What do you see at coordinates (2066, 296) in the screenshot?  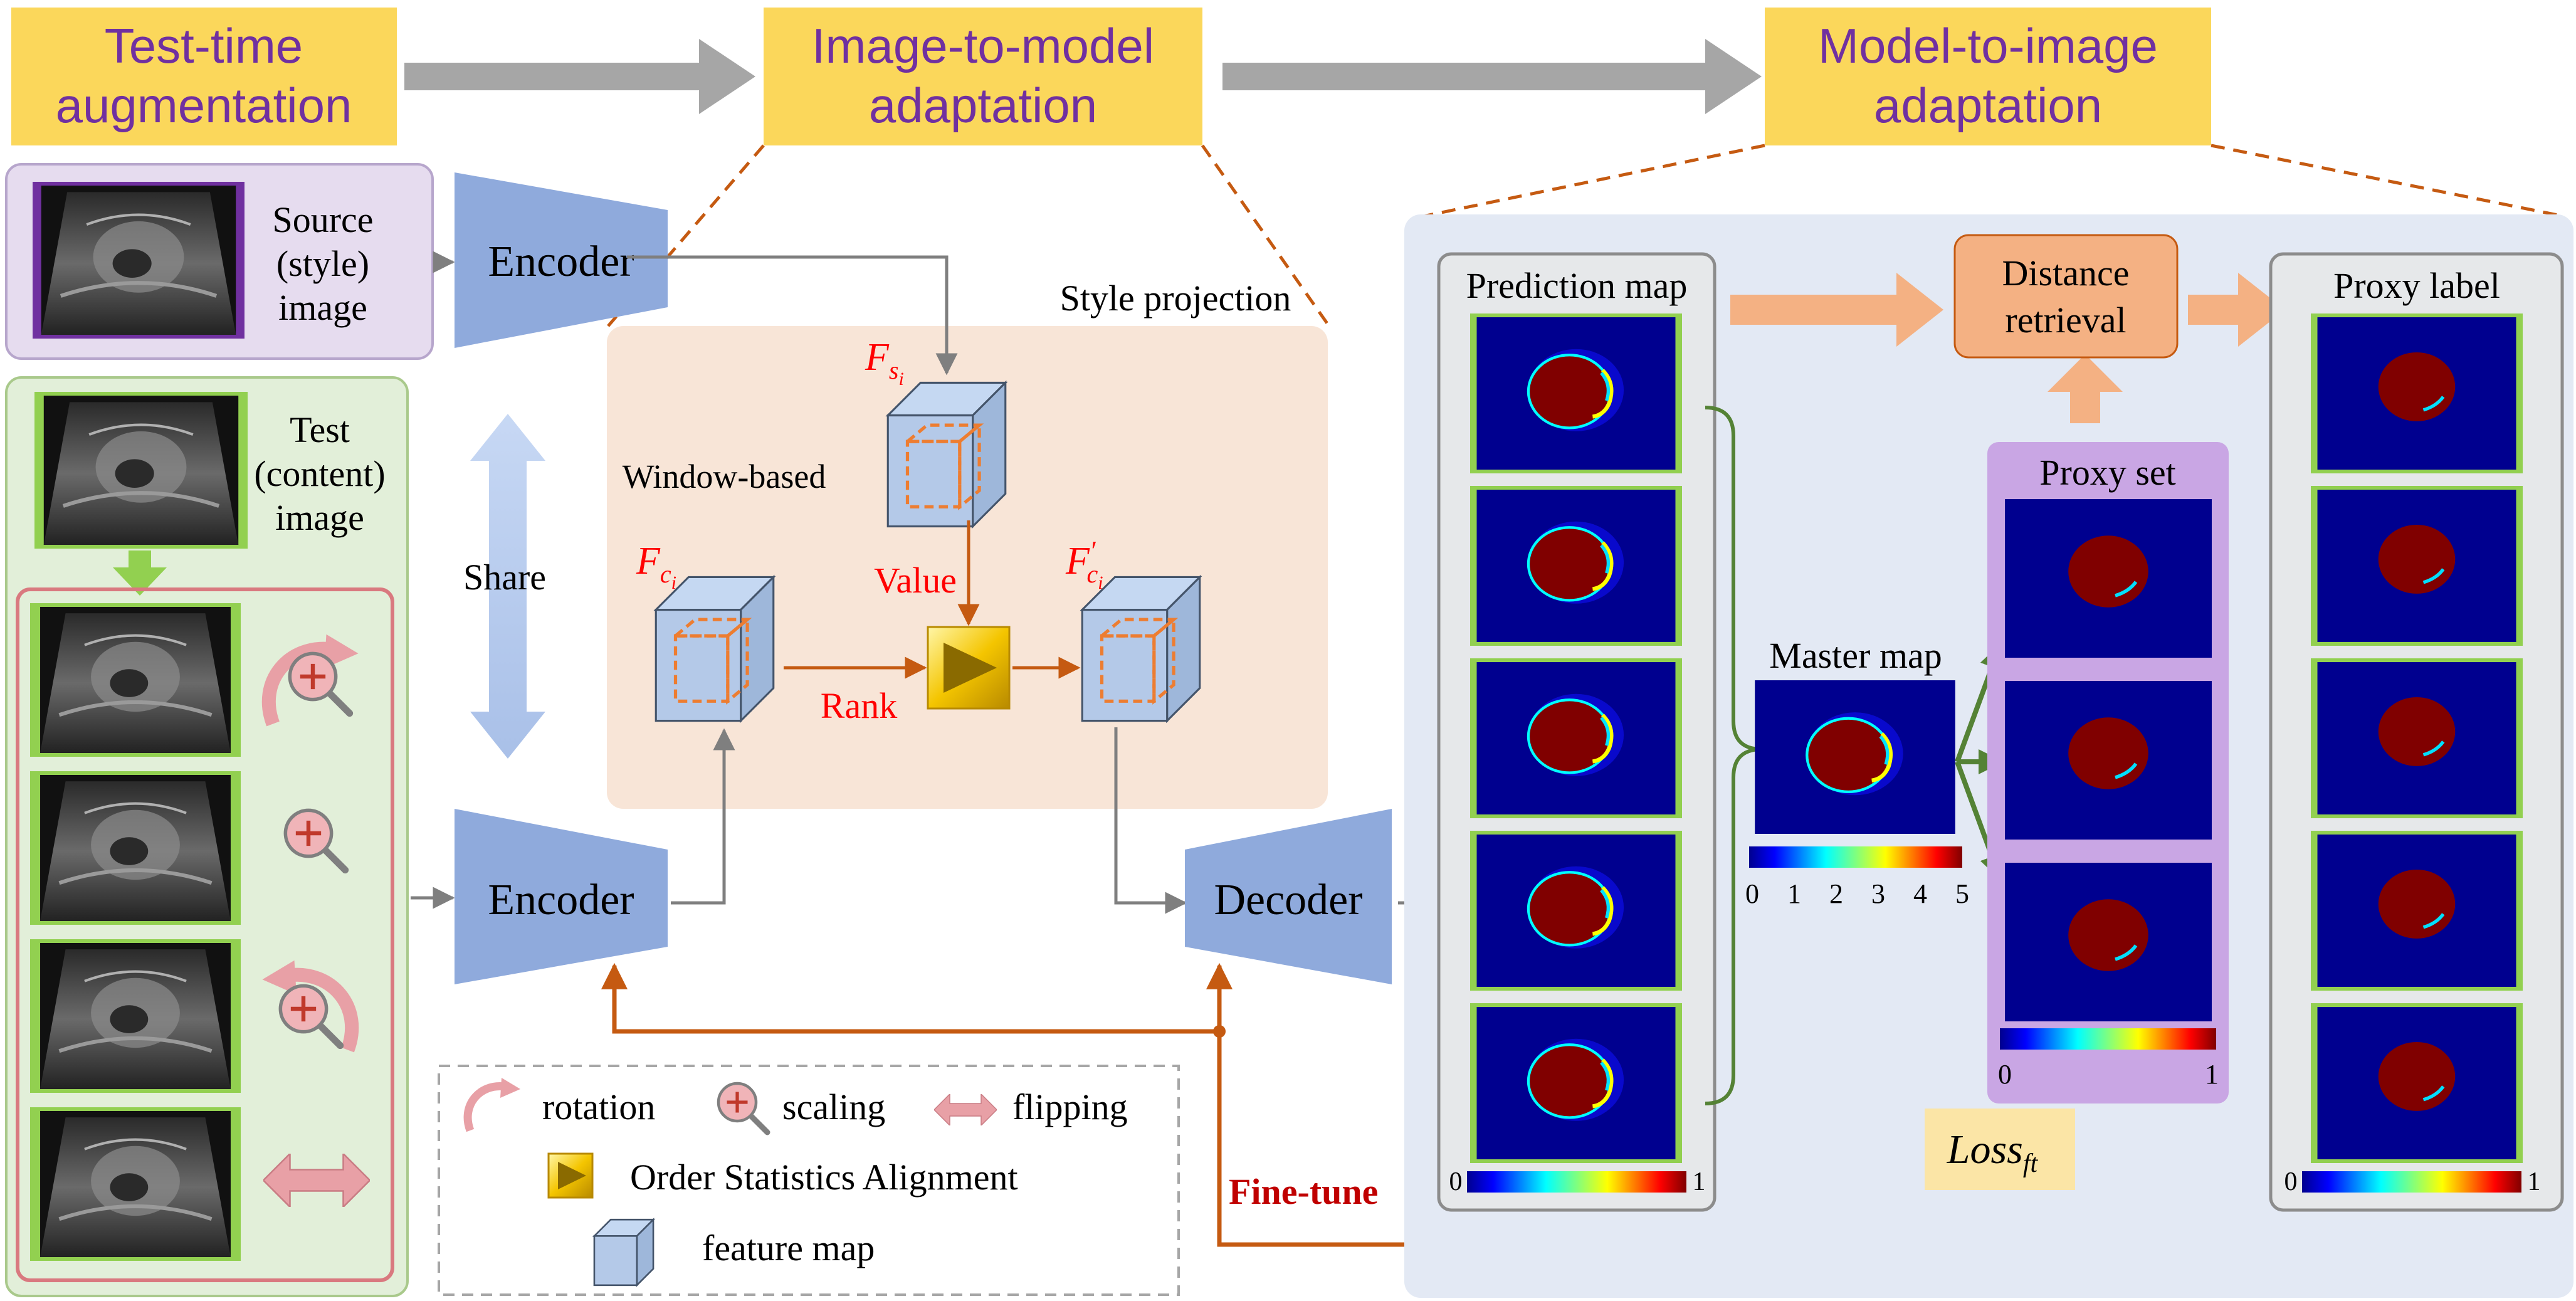 I see `distance-retrieval-box: Distance retrieval` at bounding box center [2066, 296].